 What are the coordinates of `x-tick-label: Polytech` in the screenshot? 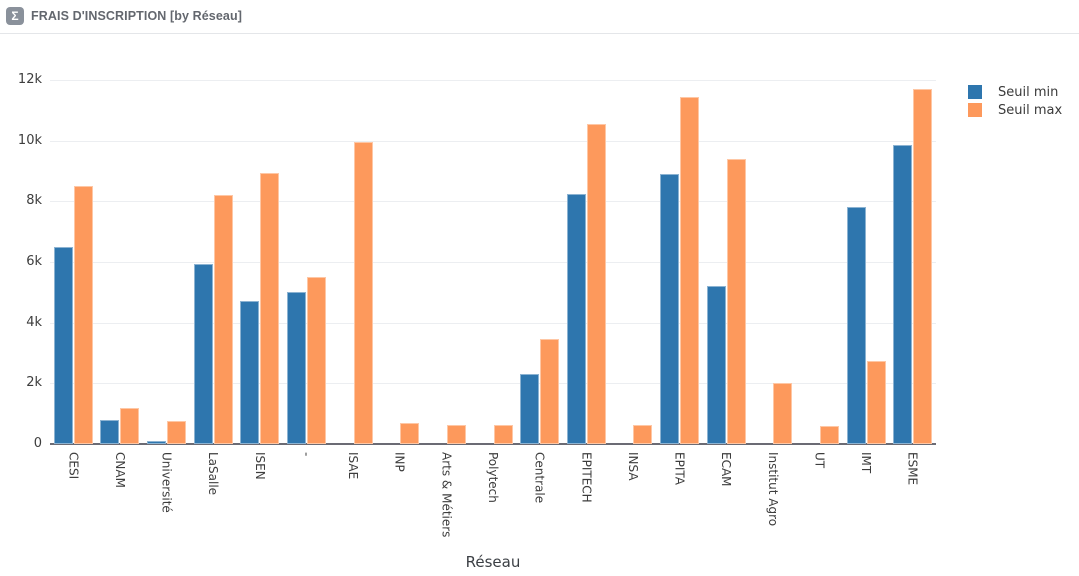 It's located at (493, 477).